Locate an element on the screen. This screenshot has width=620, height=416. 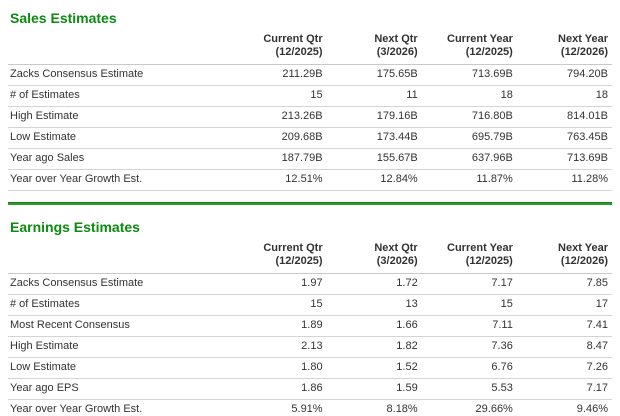
table-row: # of Estimates 15 11 18 18 is located at coordinates (310, 96).